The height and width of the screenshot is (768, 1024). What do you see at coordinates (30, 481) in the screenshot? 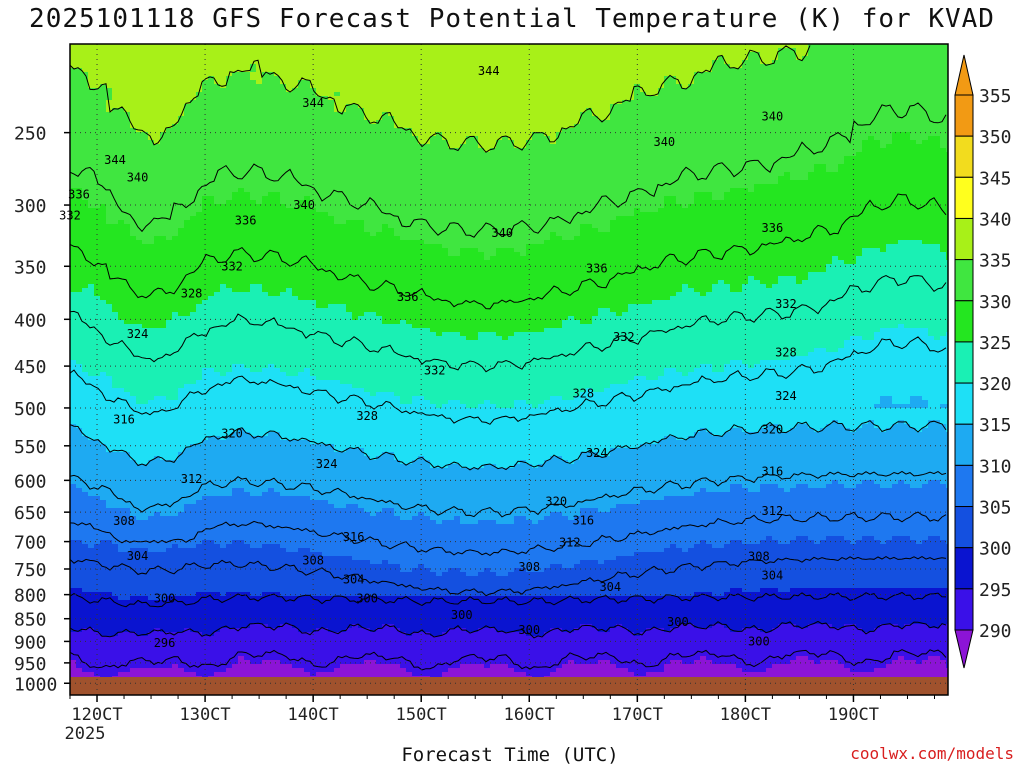
I see `y-tick-label: 600` at bounding box center [30, 481].